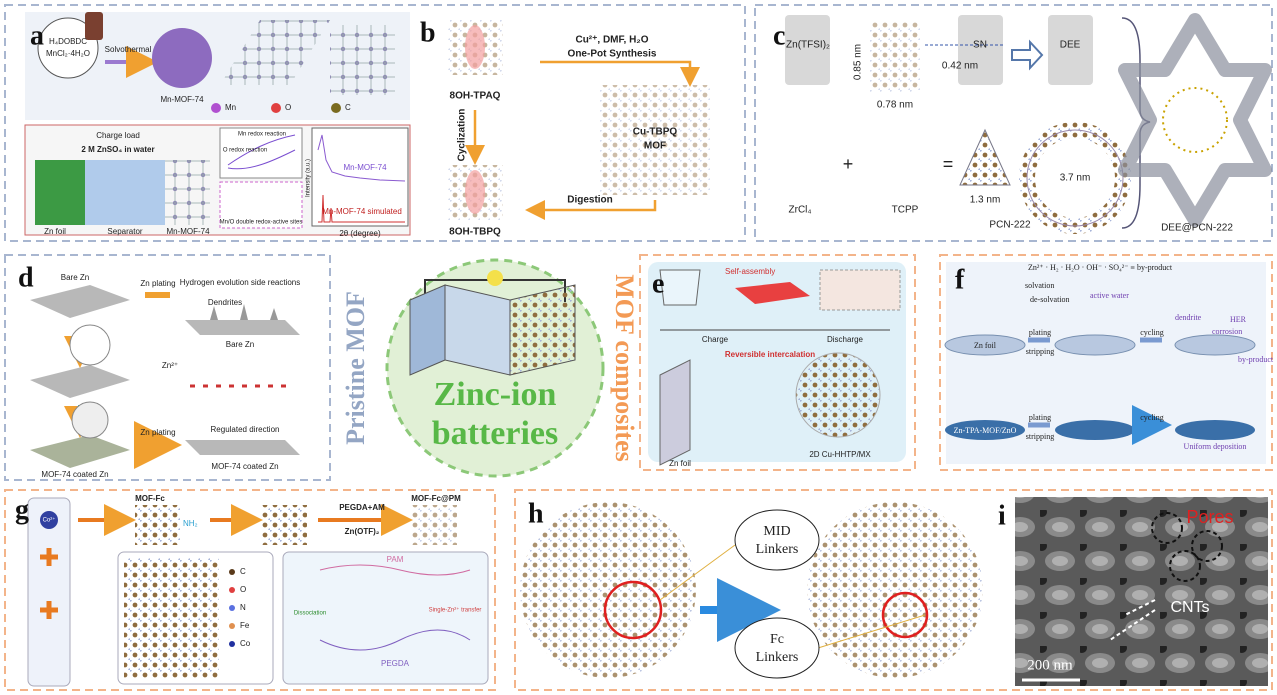 The image size is (1277, 695). Describe the element at coordinates (245, 643) in the screenshot. I see `legend-label: Co` at that location.